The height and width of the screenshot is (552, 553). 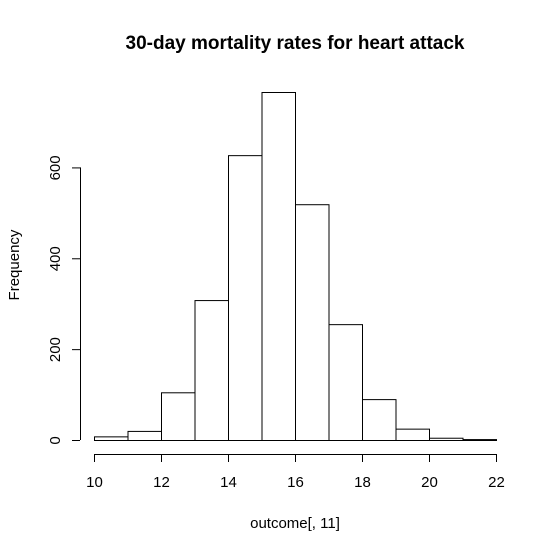 I want to click on y-axis-label: Frequency, so click(x=14, y=264).